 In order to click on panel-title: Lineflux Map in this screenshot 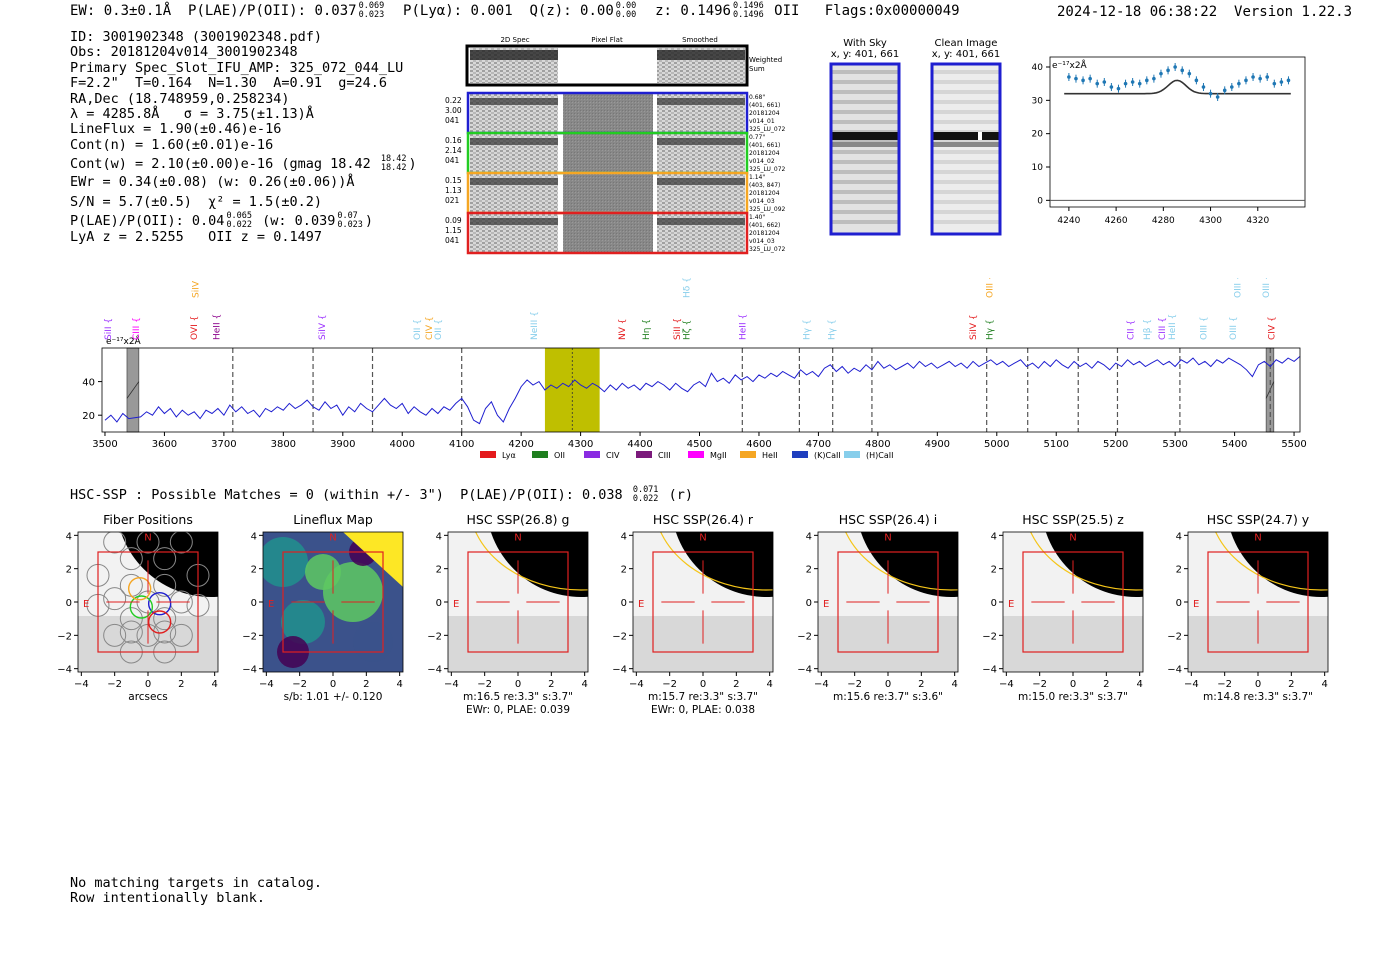, I will do `click(333, 519)`.